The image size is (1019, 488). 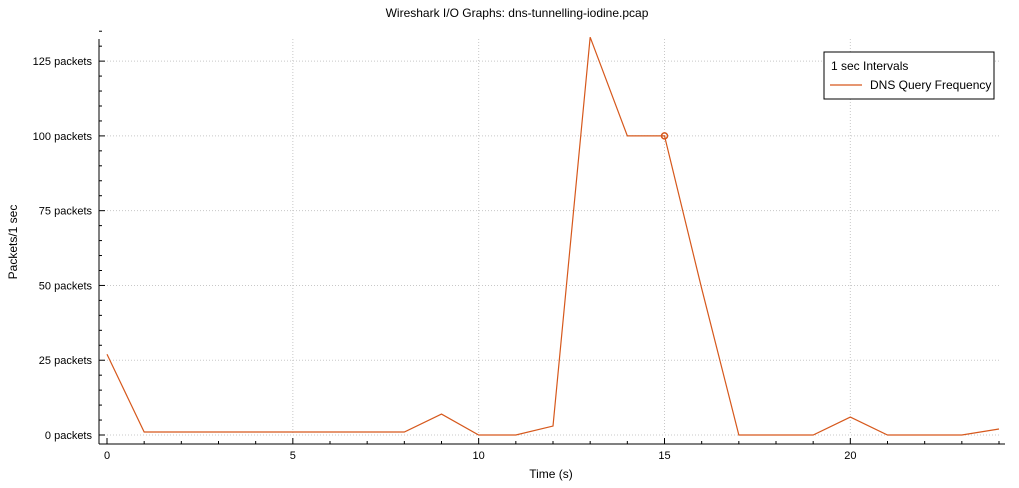 I want to click on legend-box, so click(x=909, y=75).